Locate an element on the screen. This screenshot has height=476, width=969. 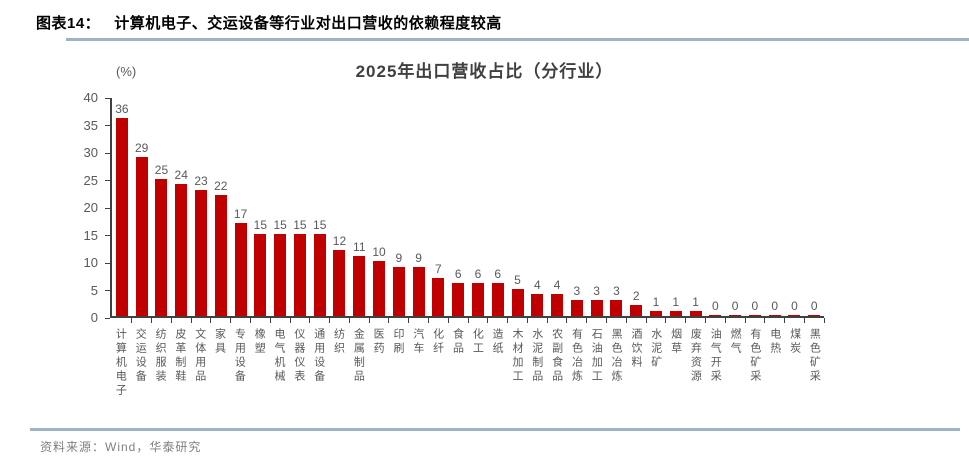
category-label: 农副食品 is located at coordinates (556, 379).